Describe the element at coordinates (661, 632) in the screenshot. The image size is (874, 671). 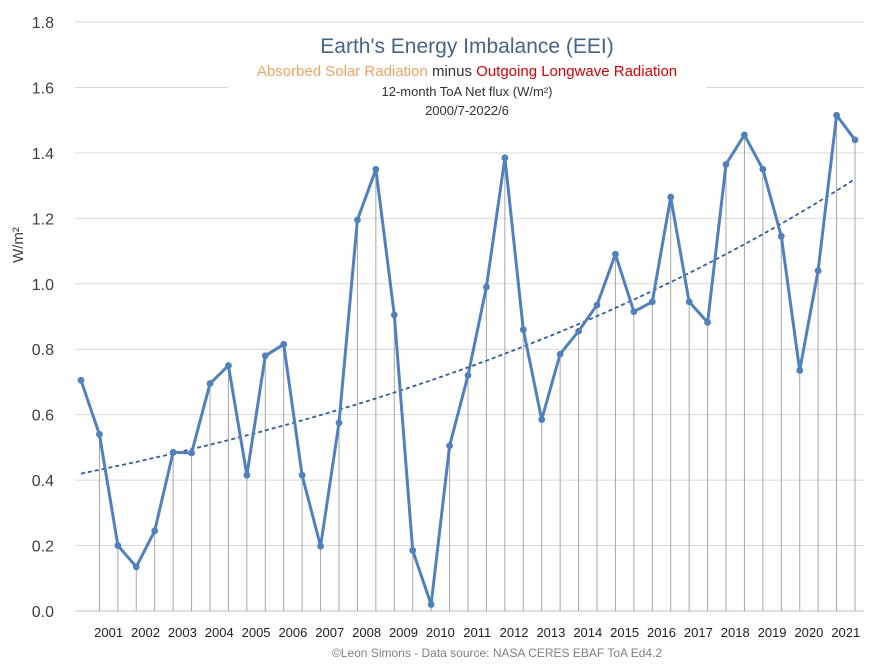
I see `x-tick-label: 2016` at that location.